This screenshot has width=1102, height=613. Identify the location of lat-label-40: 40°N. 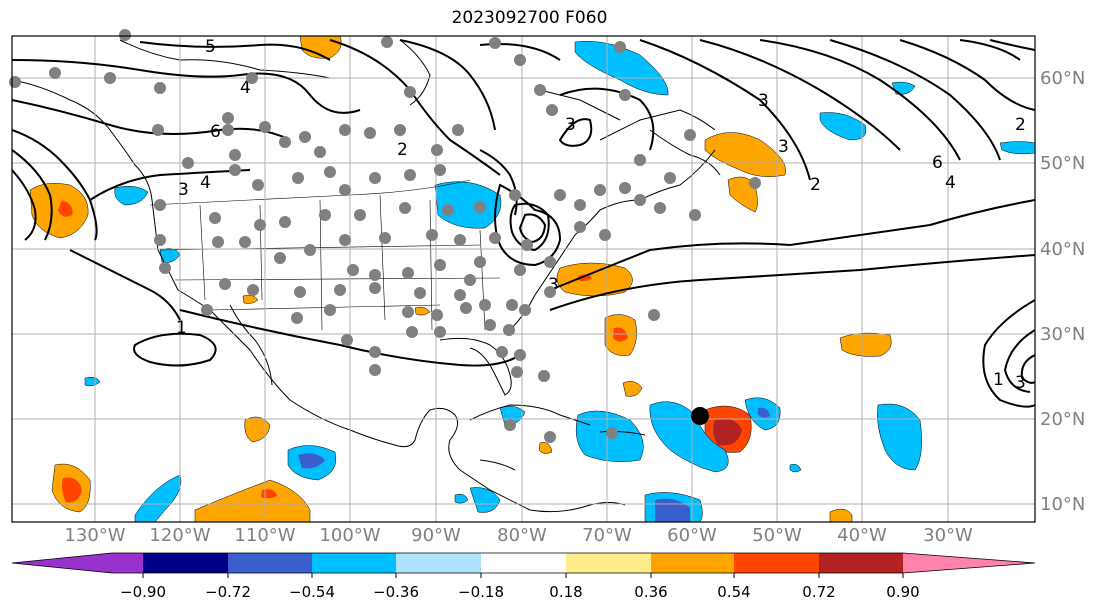
(1063, 249).